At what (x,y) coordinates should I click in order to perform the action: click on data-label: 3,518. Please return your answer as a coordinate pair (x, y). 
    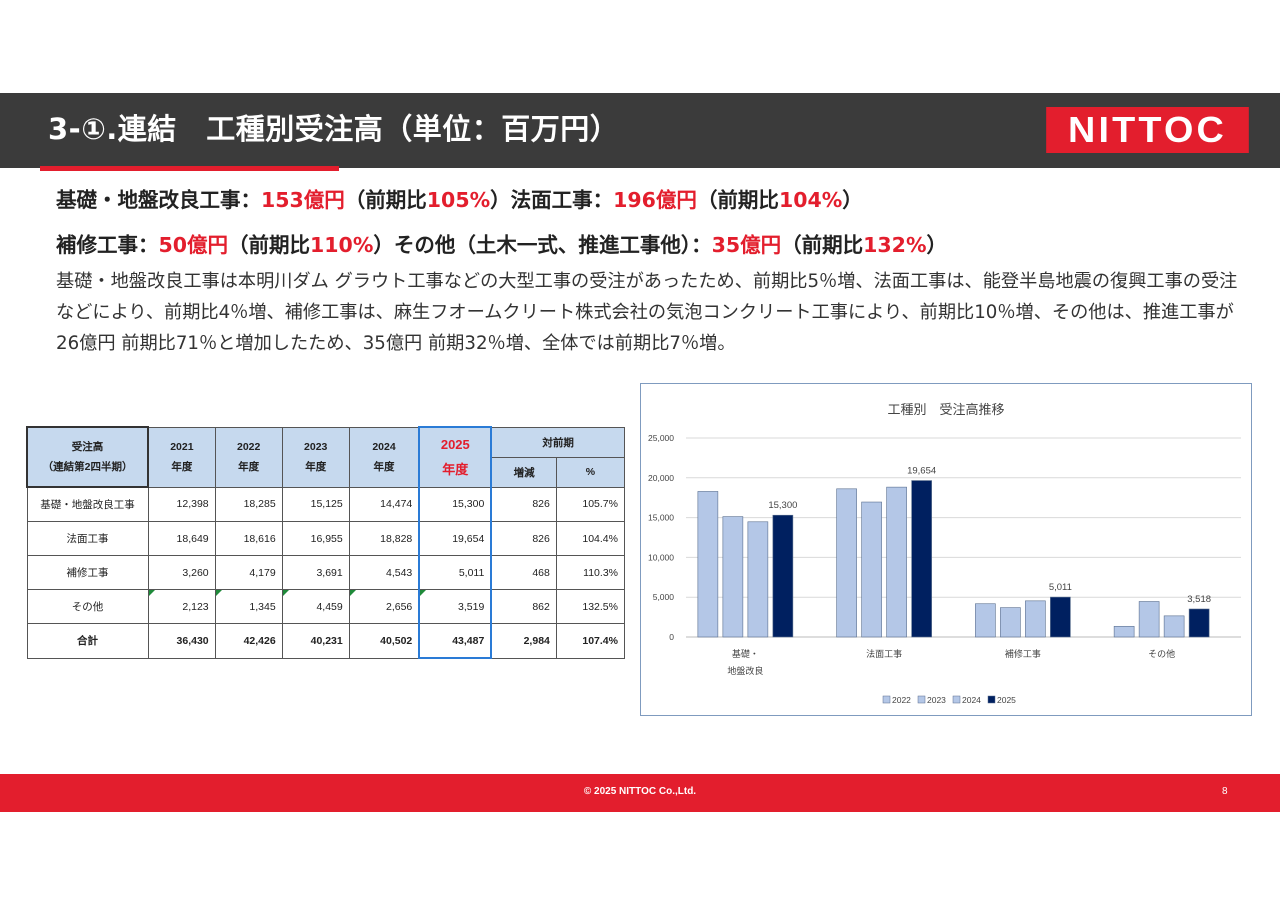
    Looking at the image, I should click on (1199, 599).